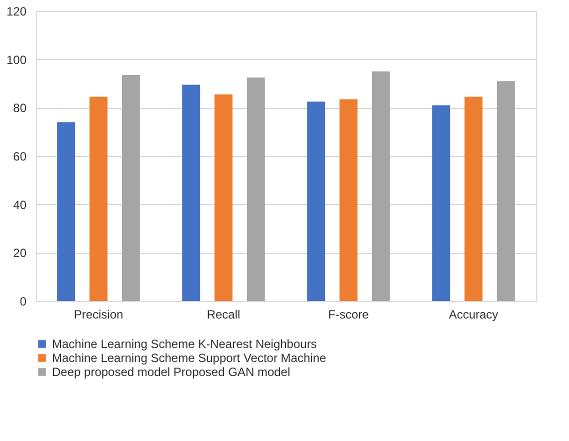 This screenshot has width=569, height=441. Describe the element at coordinates (16, 59) in the screenshot. I see `y-tick-label: 100` at that location.